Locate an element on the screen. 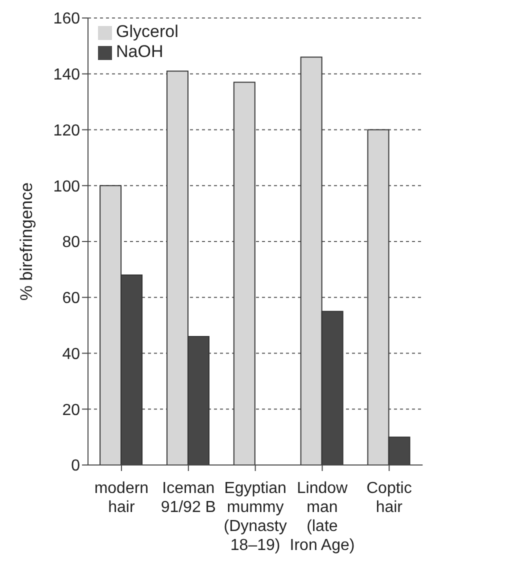 This screenshot has width=521, height=573. y-tick-label: 80 is located at coordinates (71, 243).